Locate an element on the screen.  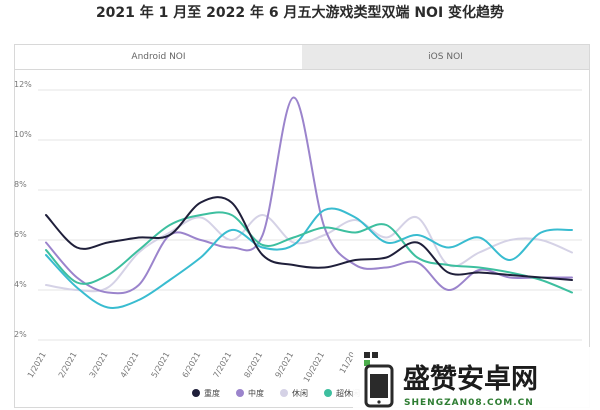
legend-label-2: 休闲 is located at coordinates (300, 393).